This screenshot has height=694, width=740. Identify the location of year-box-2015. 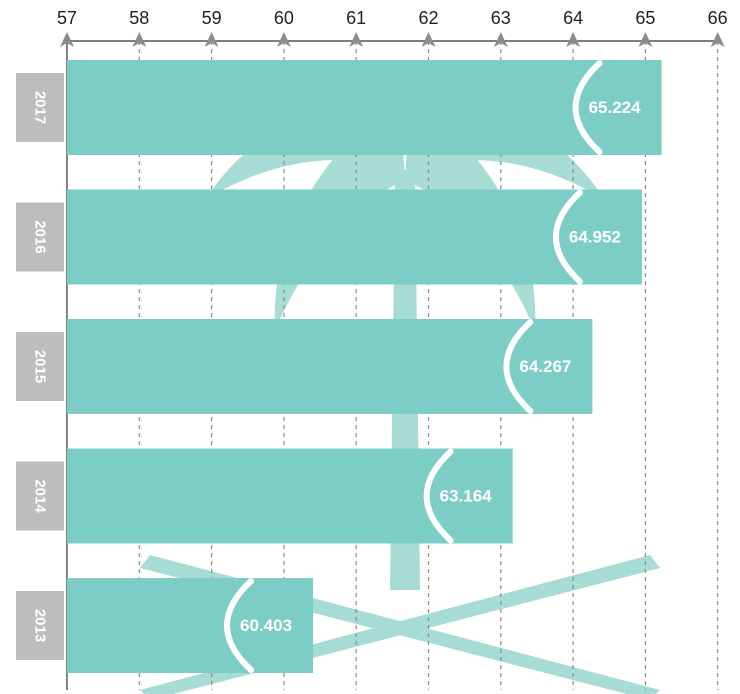
(40, 366).